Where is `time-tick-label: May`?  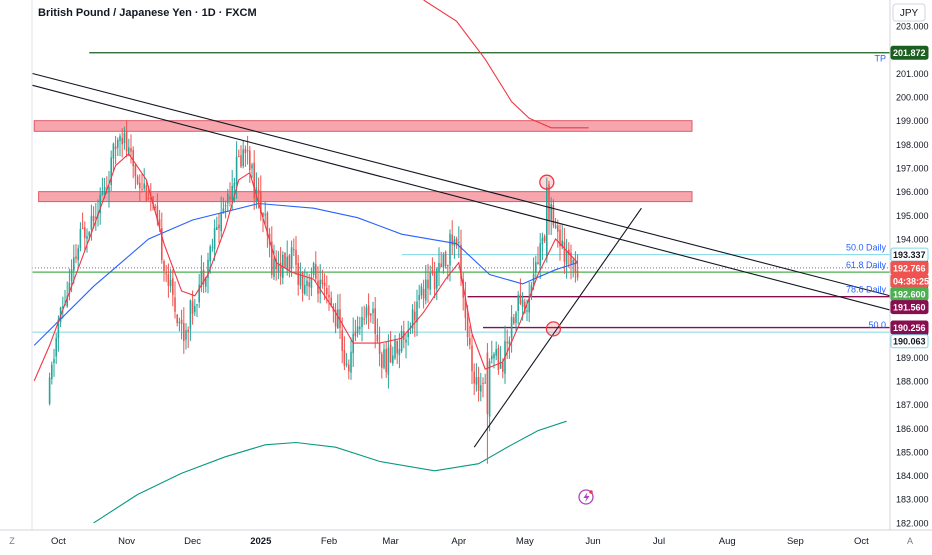
time-tick-label: May is located at coordinates (525, 541).